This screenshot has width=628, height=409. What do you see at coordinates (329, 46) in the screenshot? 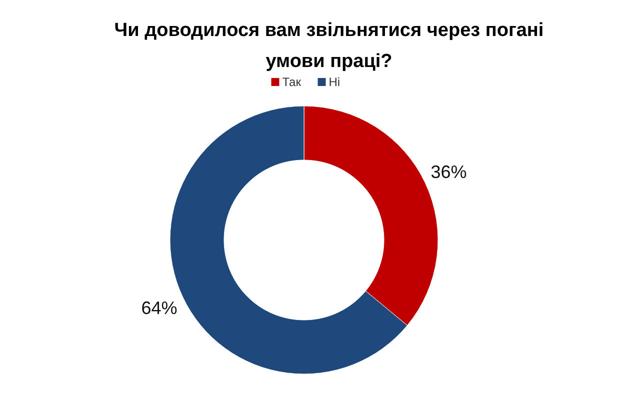
I see `chart-title: Чи доводилося вам звільнятися через погані умови праці?` at bounding box center [329, 46].